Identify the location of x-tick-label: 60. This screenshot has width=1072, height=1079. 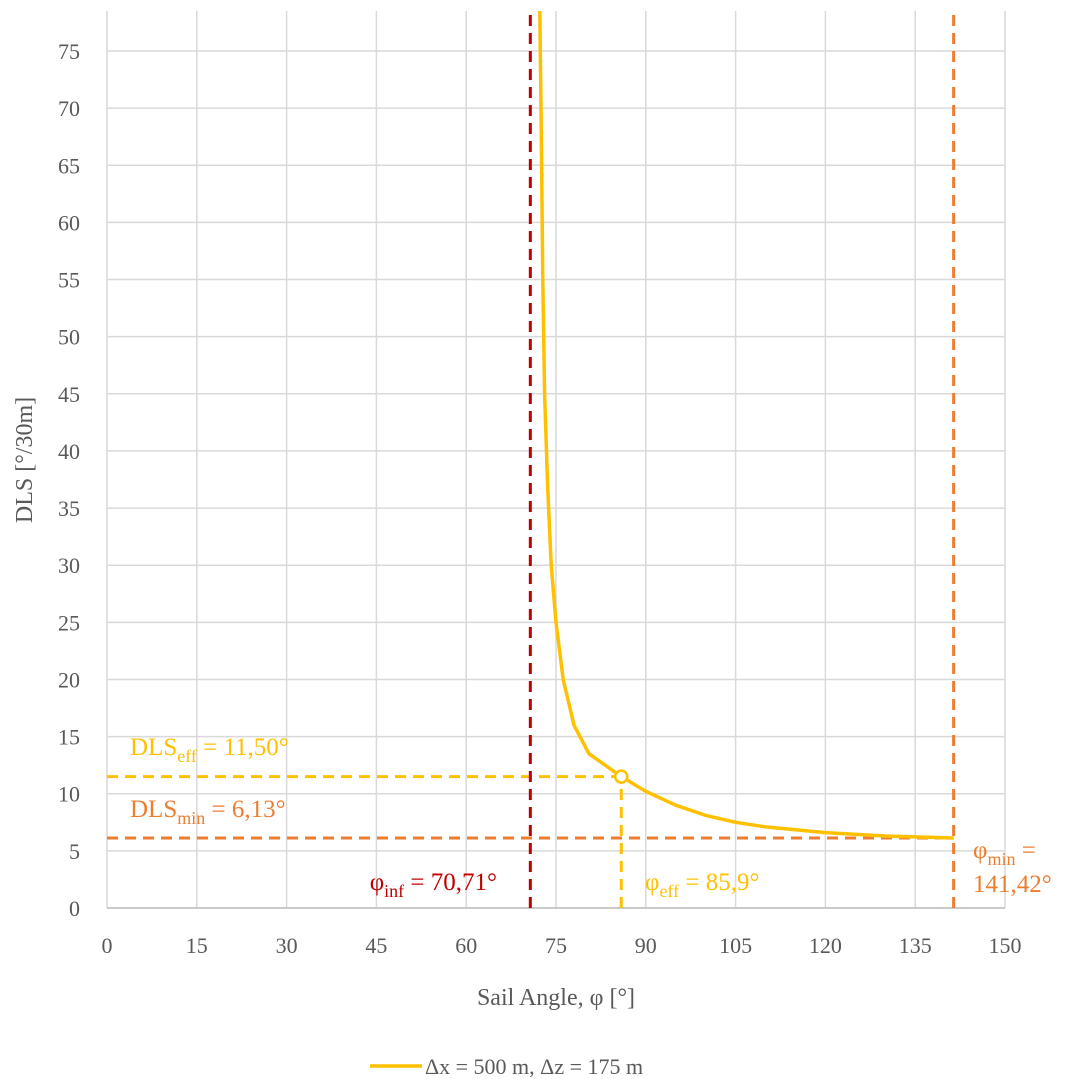
(466, 945).